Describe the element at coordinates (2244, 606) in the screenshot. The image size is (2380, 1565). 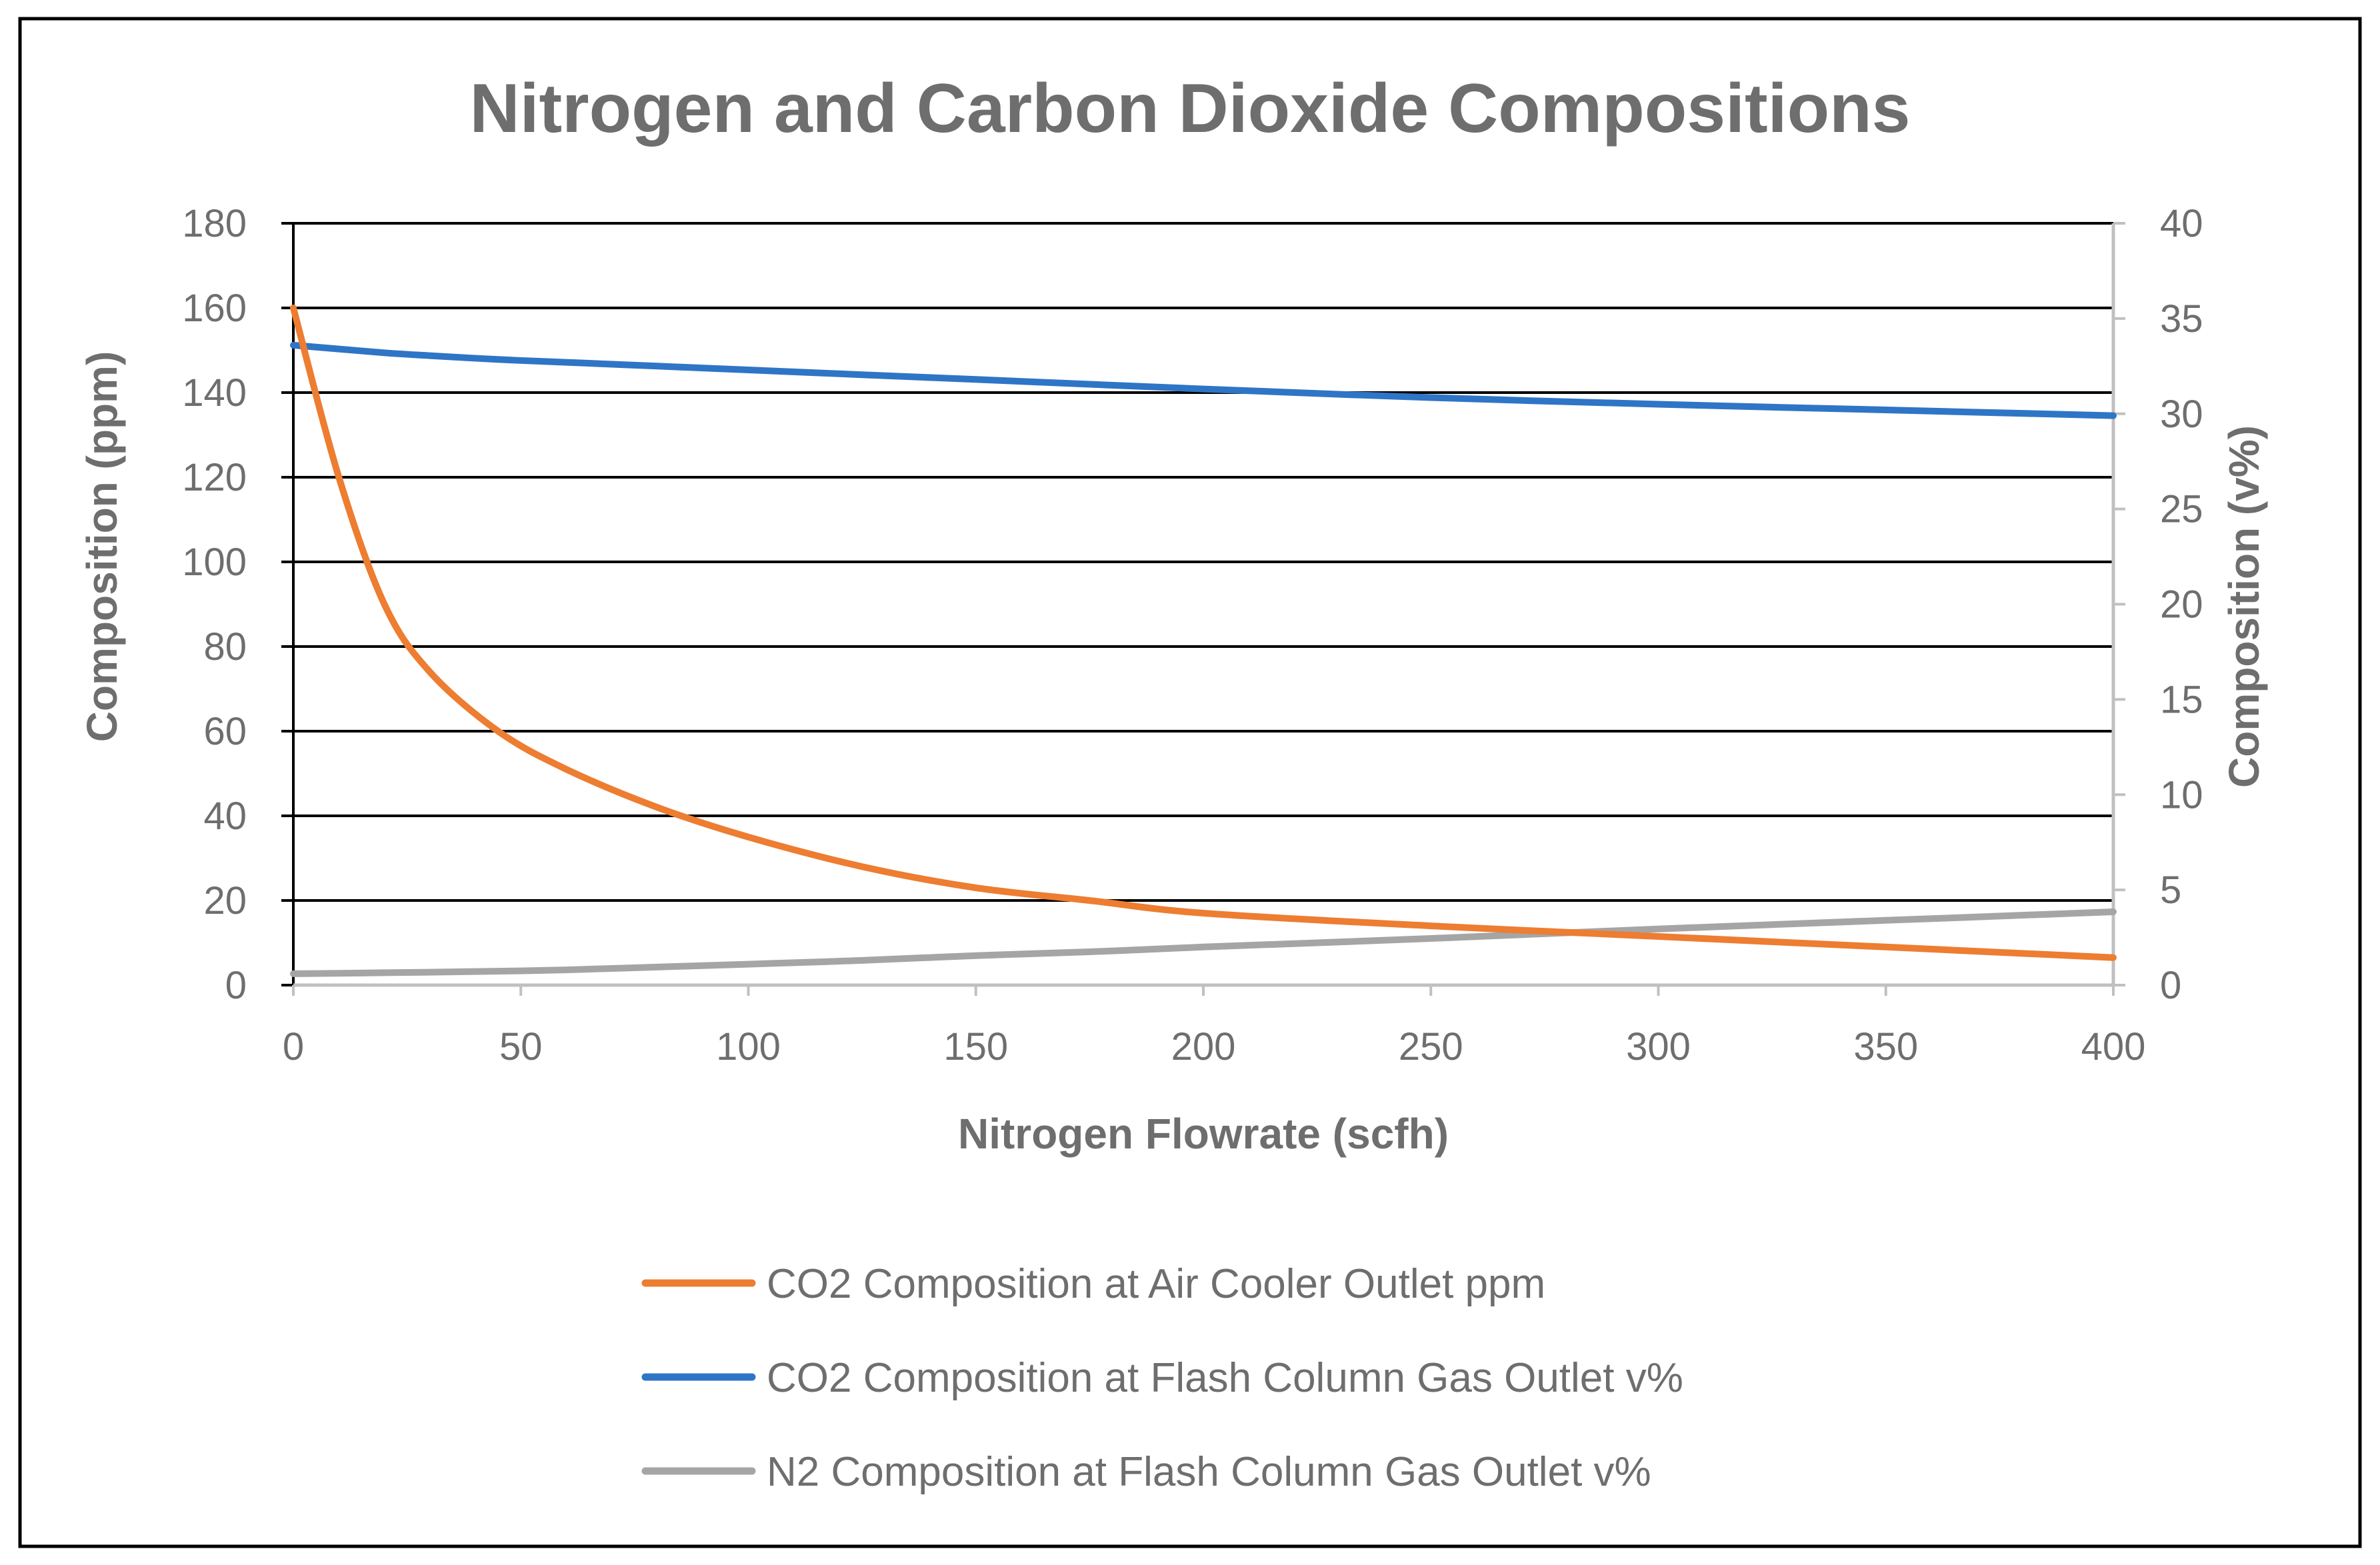
I see `y-axis-label-right: Composition (v%)` at that location.